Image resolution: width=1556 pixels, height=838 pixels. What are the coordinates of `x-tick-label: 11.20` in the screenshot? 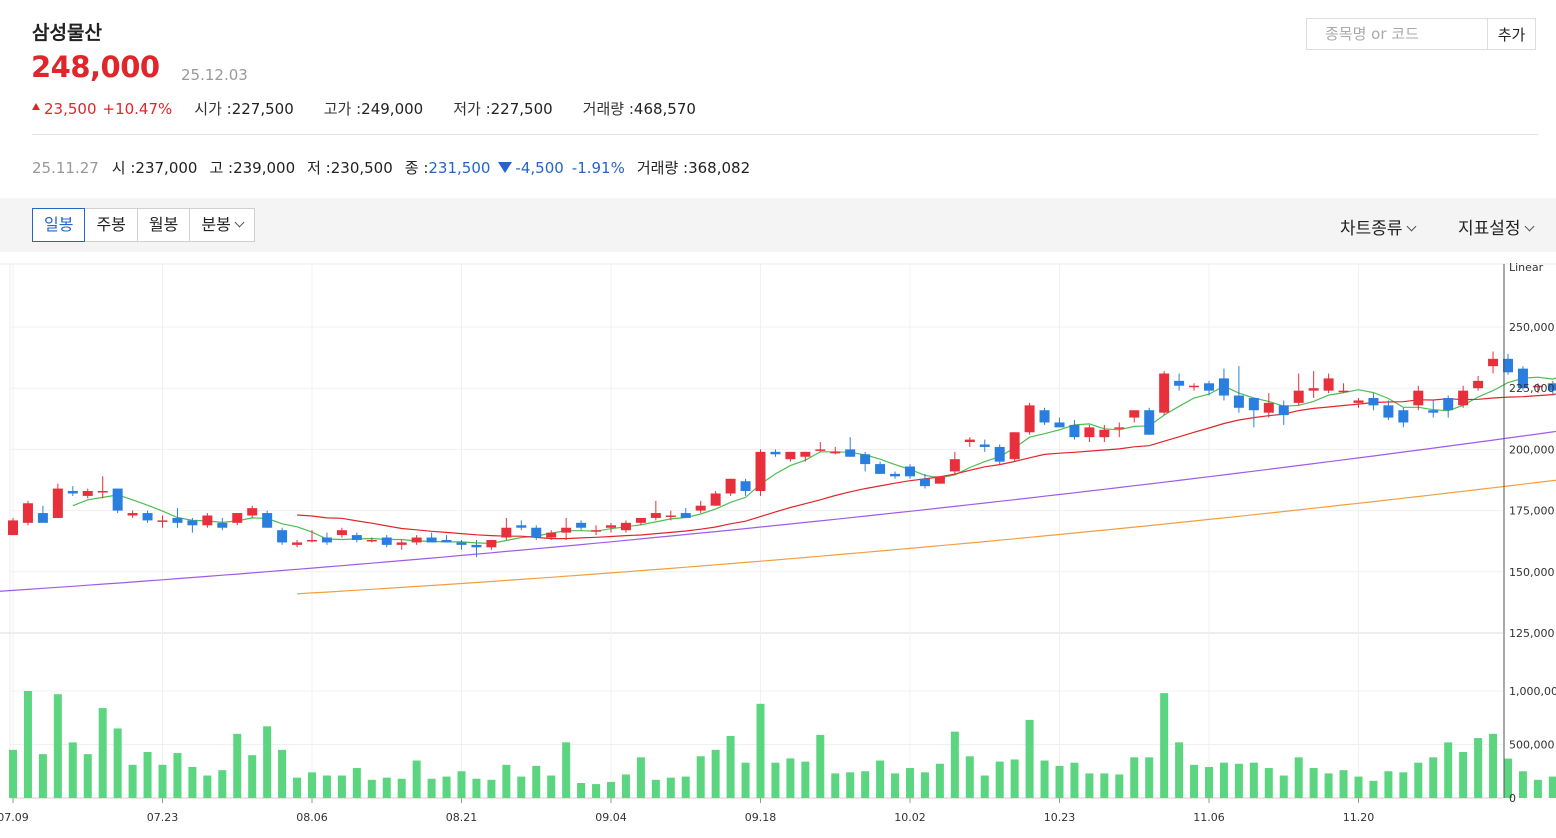 It's located at (1359, 817).